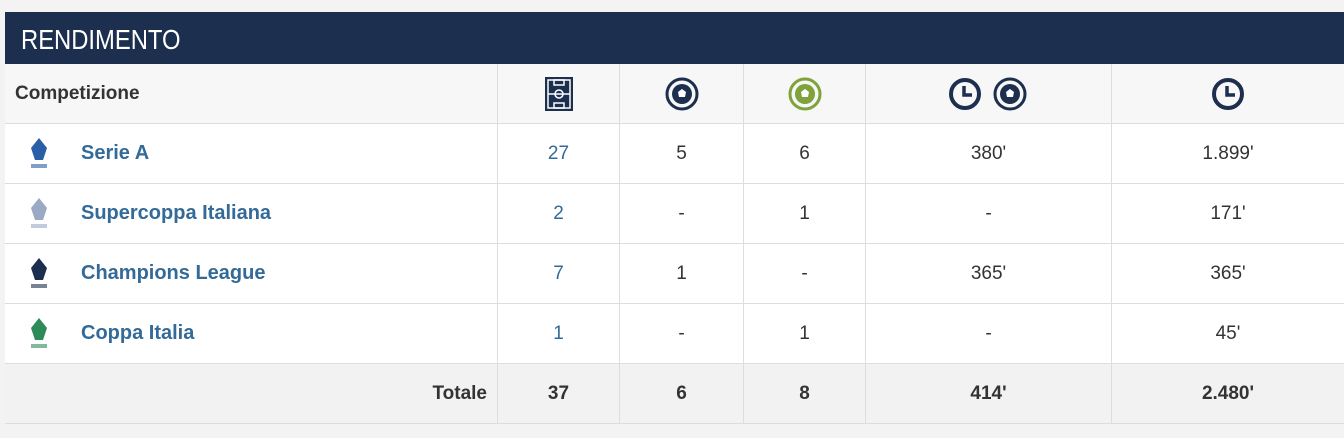 This screenshot has width=1344, height=438. I want to click on competition-row: Coppa Italia 1 - 1 - 45', so click(674, 334).